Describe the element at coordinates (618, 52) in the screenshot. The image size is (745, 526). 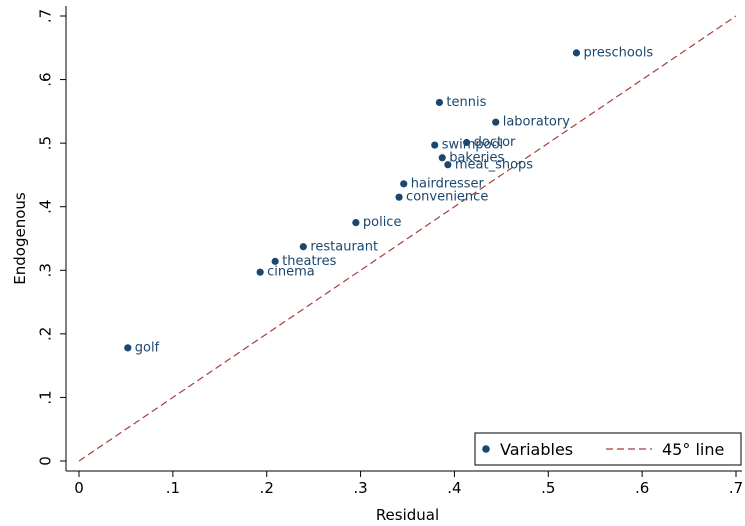
I see `point-label-preschools: preschools` at that location.